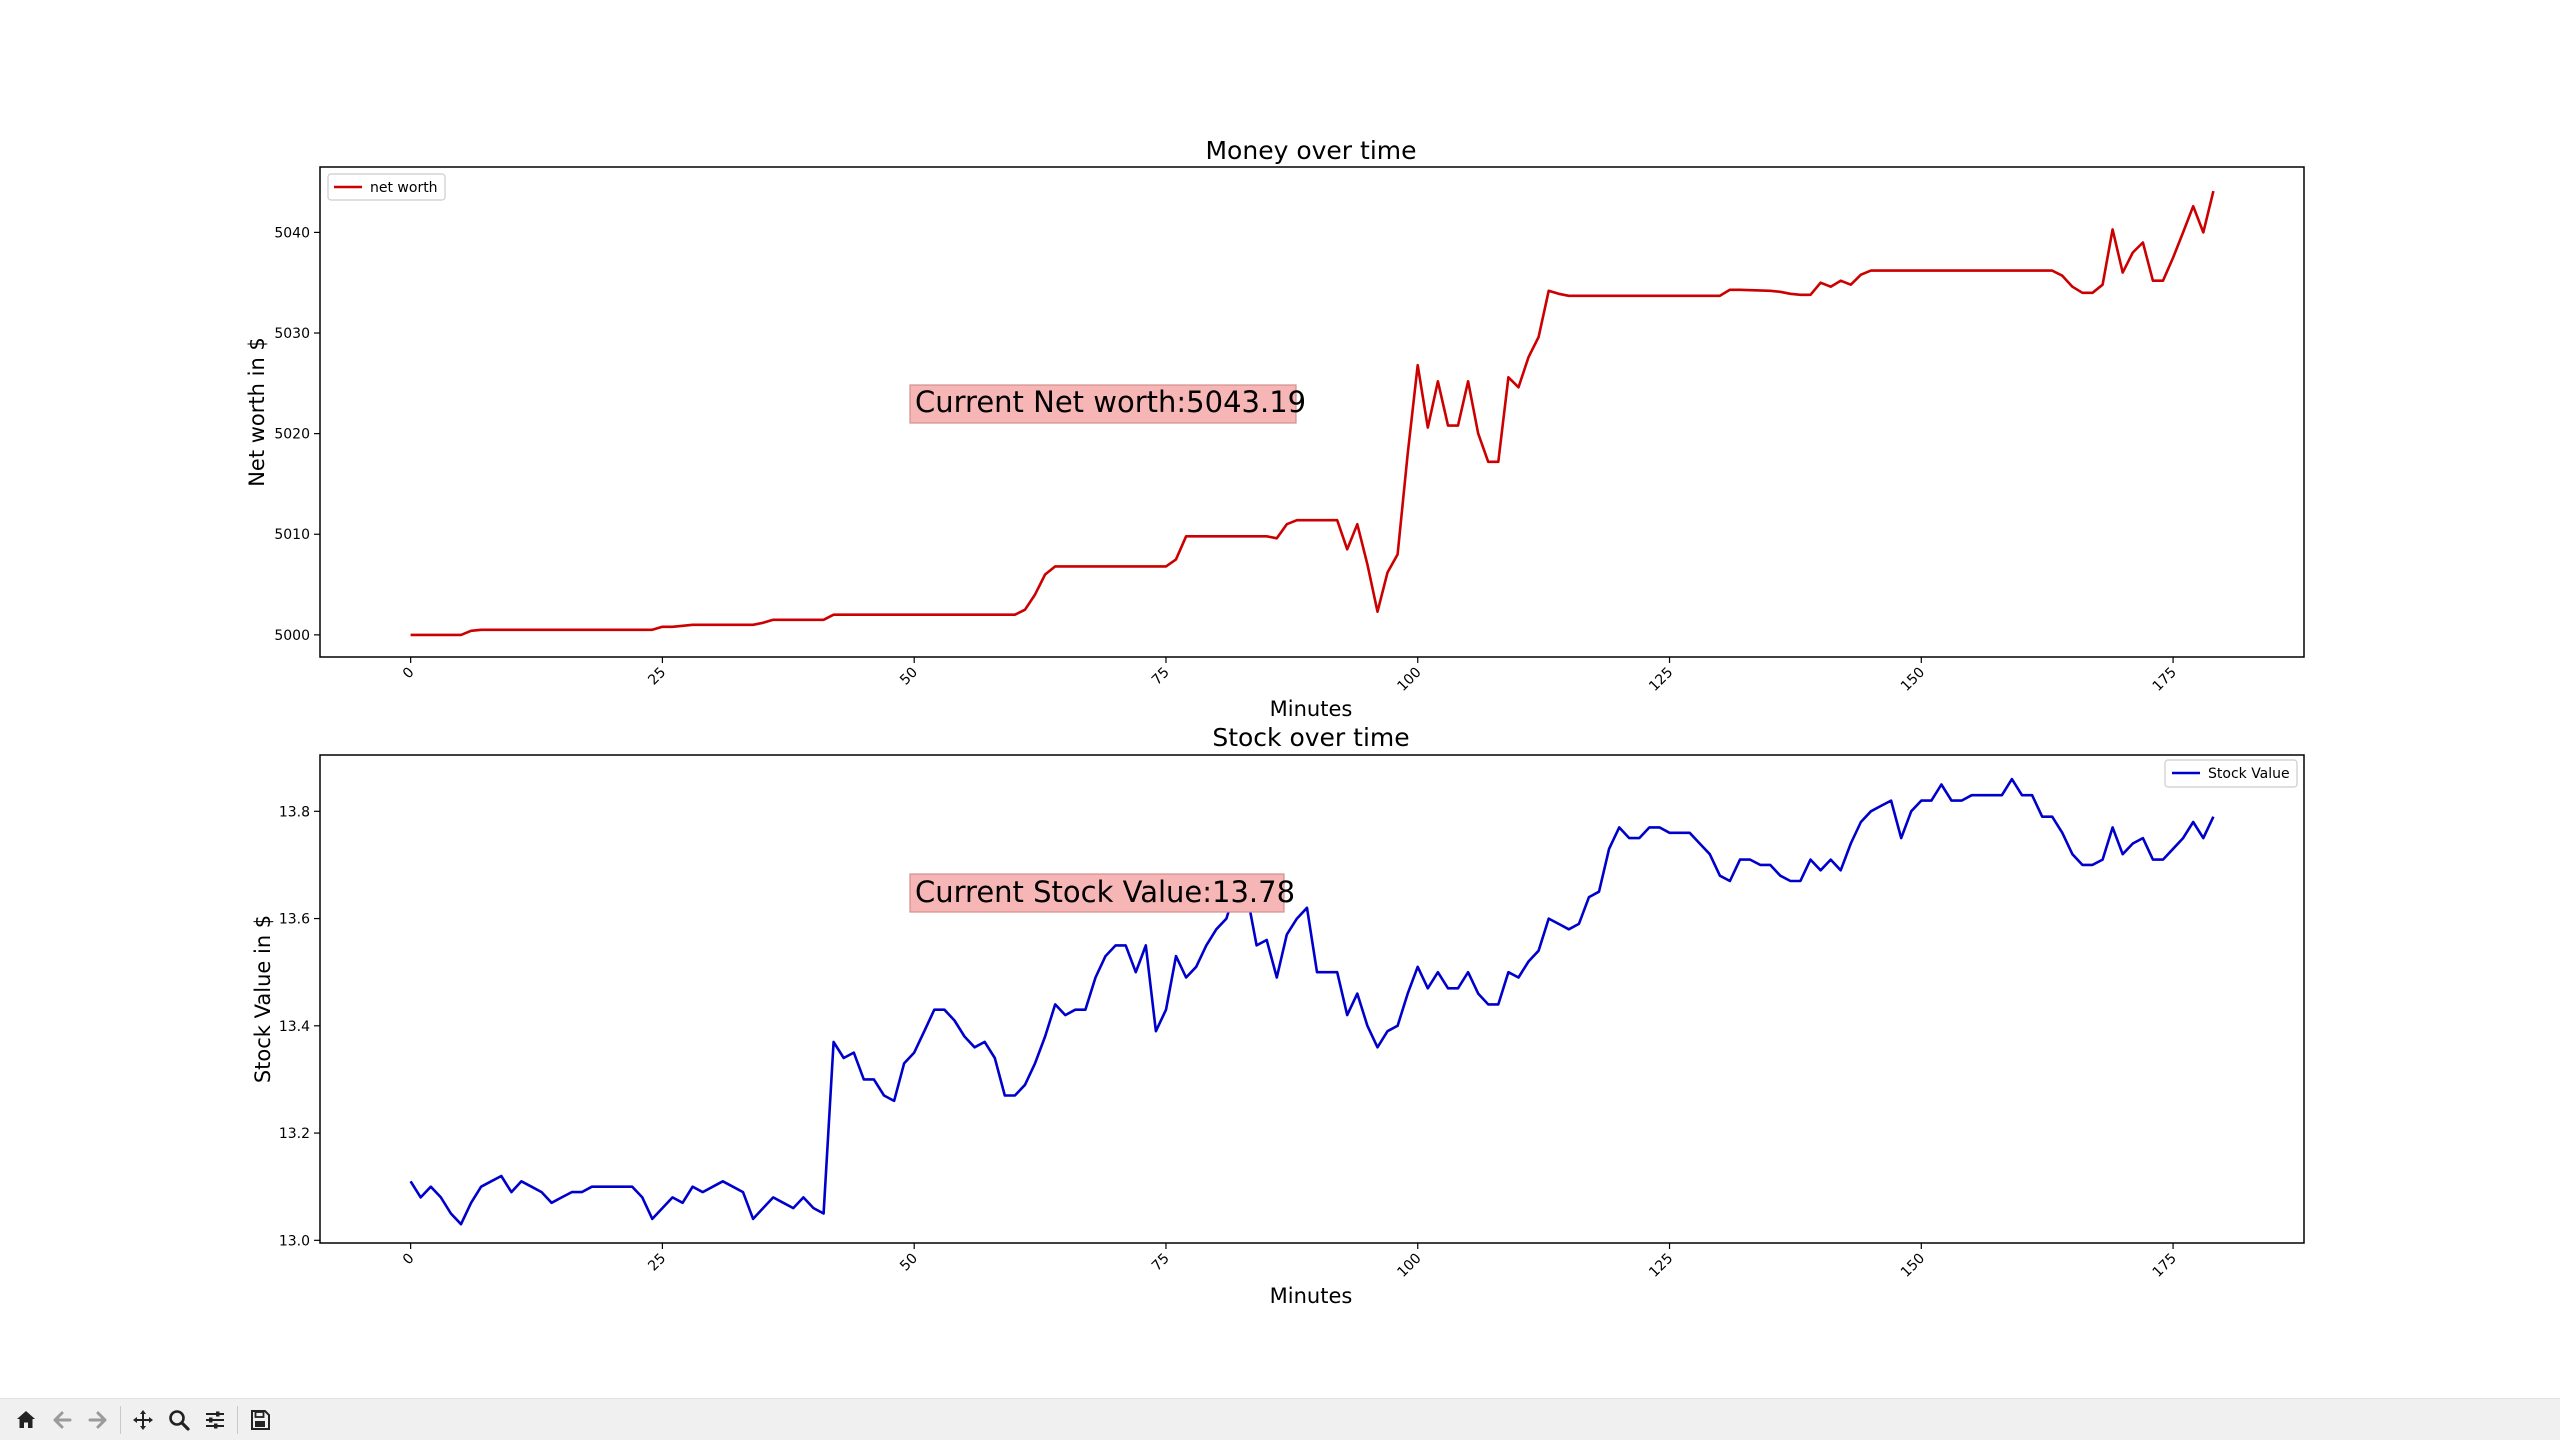 The image size is (2560, 1440). I want to click on save-button, so click(260, 1420).